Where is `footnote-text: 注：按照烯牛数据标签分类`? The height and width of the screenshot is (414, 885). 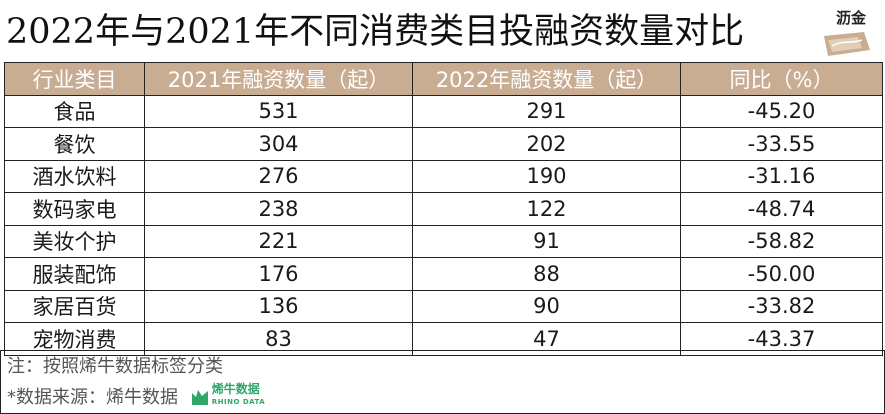
footnote-text: 注：按照烯牛数据标签分类 is located at coordinates (115, 366).